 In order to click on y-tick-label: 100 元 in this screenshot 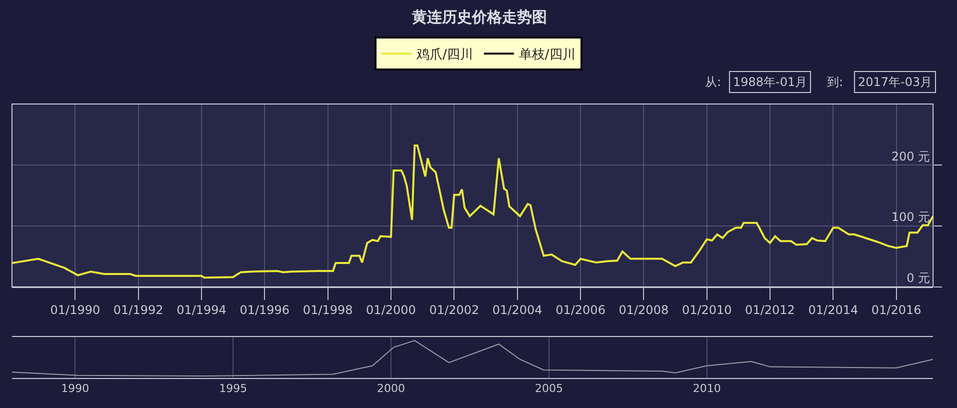, I will do `click(910, 217)`.